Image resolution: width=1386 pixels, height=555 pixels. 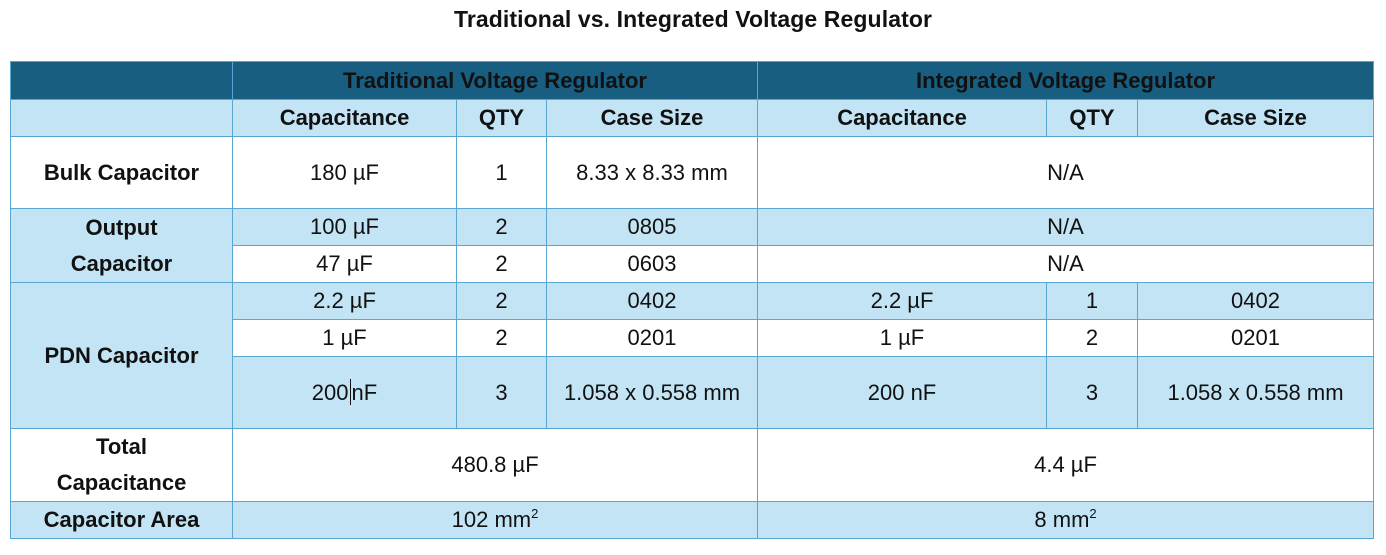 What do you see at coordinates (344, 338) in the screenshot?
I see `cell-trad-capacitance: 1 µF` at bounding box center [344, 338].